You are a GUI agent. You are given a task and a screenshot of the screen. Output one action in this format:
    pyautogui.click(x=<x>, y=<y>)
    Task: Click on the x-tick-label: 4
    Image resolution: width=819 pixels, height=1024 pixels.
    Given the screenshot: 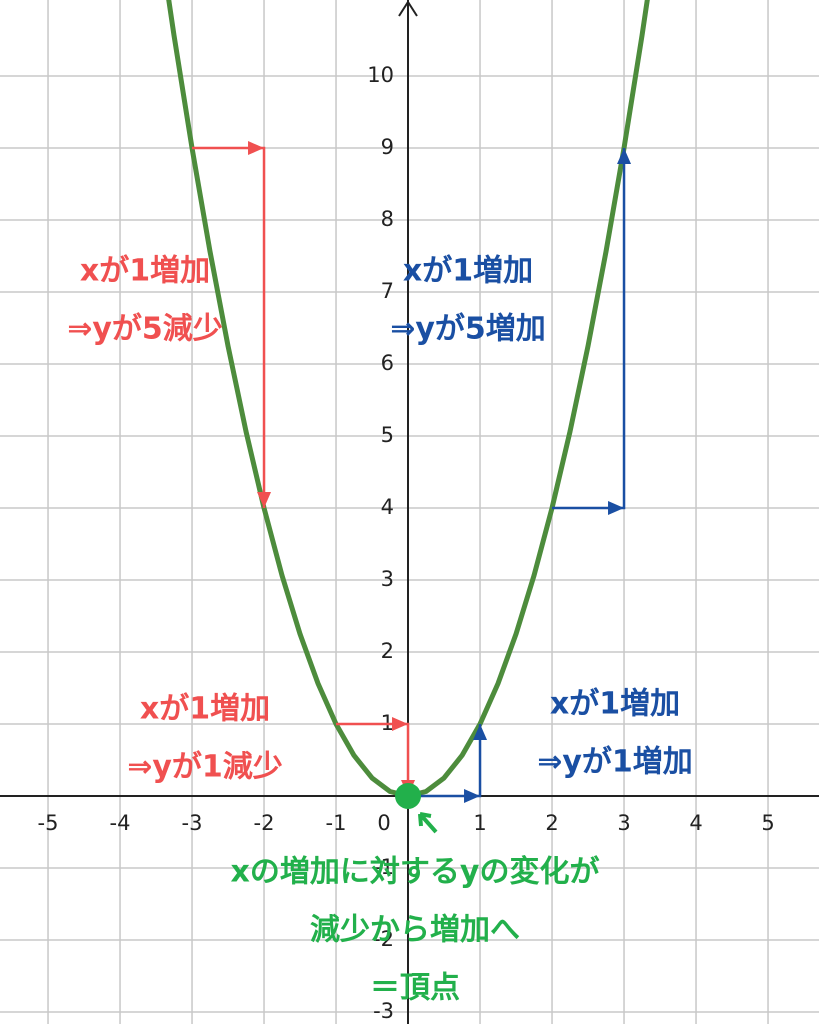 What is the action you would take?
    pyautogui.click(x=695, y=823)
    